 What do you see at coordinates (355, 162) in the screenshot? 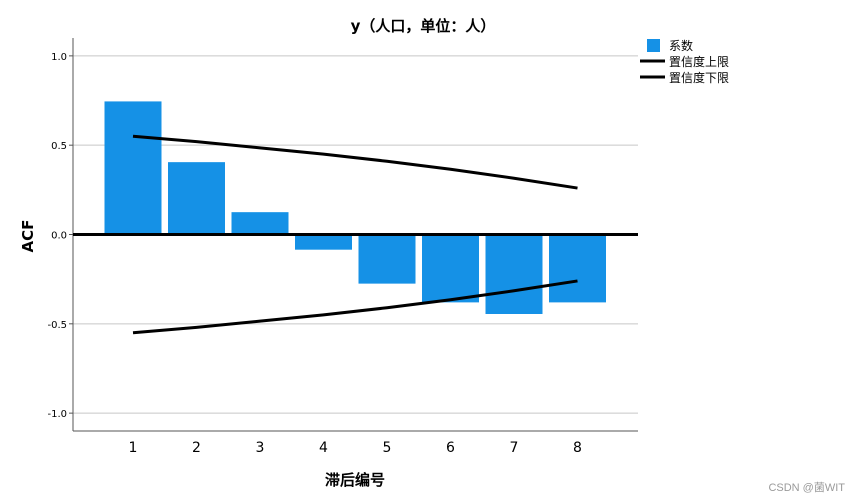
I see `upper-confidence-line` at bounding box center [355, 162].